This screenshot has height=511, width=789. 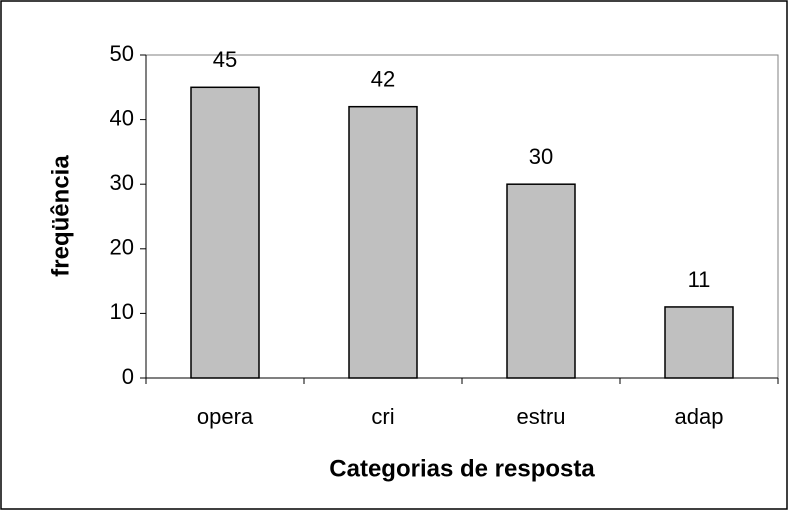 What do you see at coordinates (122, 117) in the screenshot?
I see `y-tick-label: 40` at bounding box center [122, 117].